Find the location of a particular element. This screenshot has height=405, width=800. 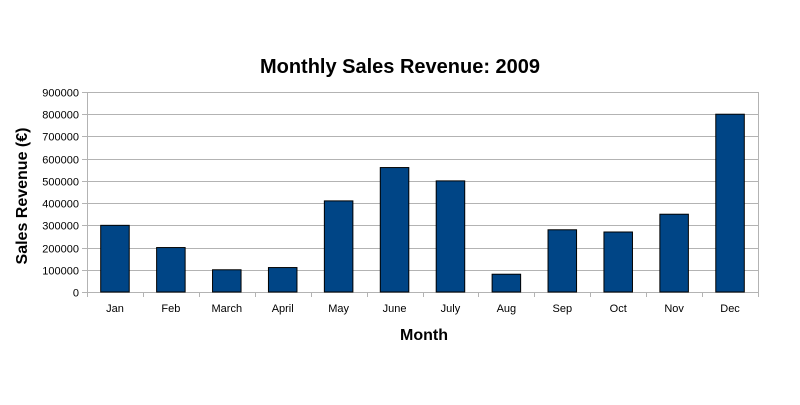

x-tick-label: Oct is located at coordinates (618, 309).